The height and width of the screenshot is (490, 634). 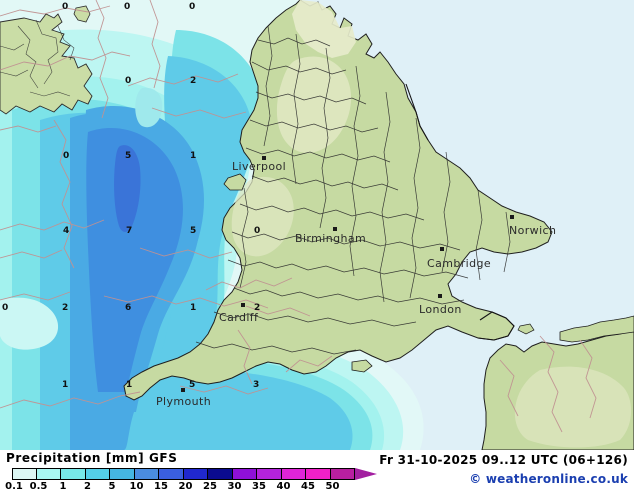 I want to click on city-label-london: London, so click(x=440, y=309).